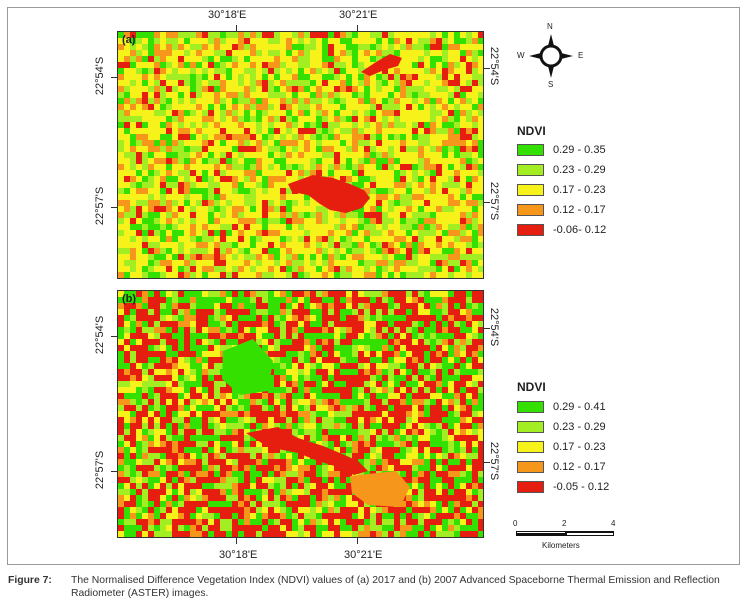  What do you see at coordinates (550, 26) in the screenshot?
I see `compass-n: N` at bounding box center [550, 26].